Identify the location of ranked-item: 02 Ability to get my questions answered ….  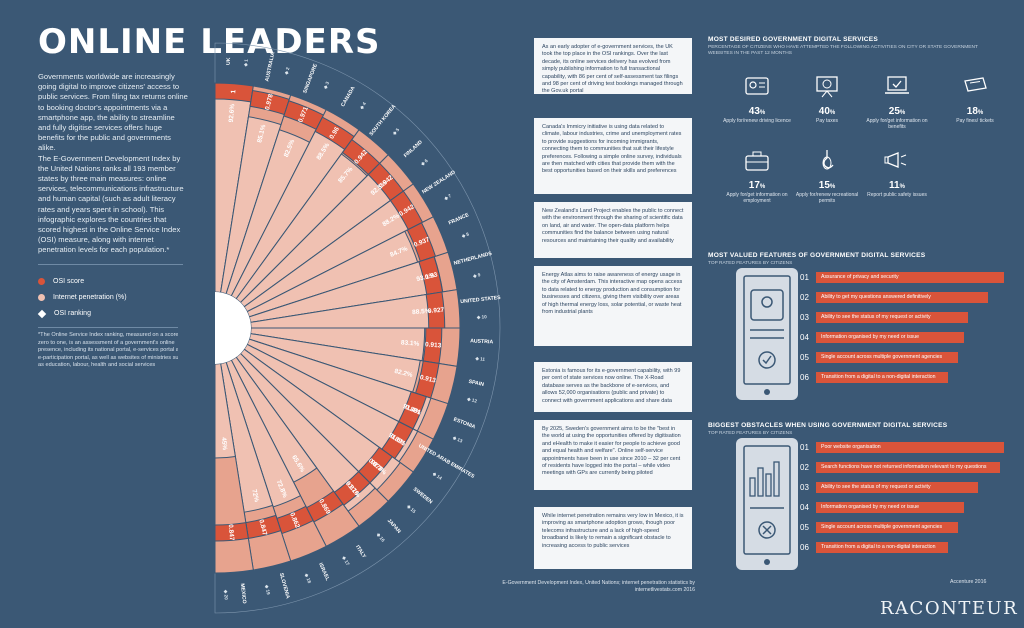
(894, 297).